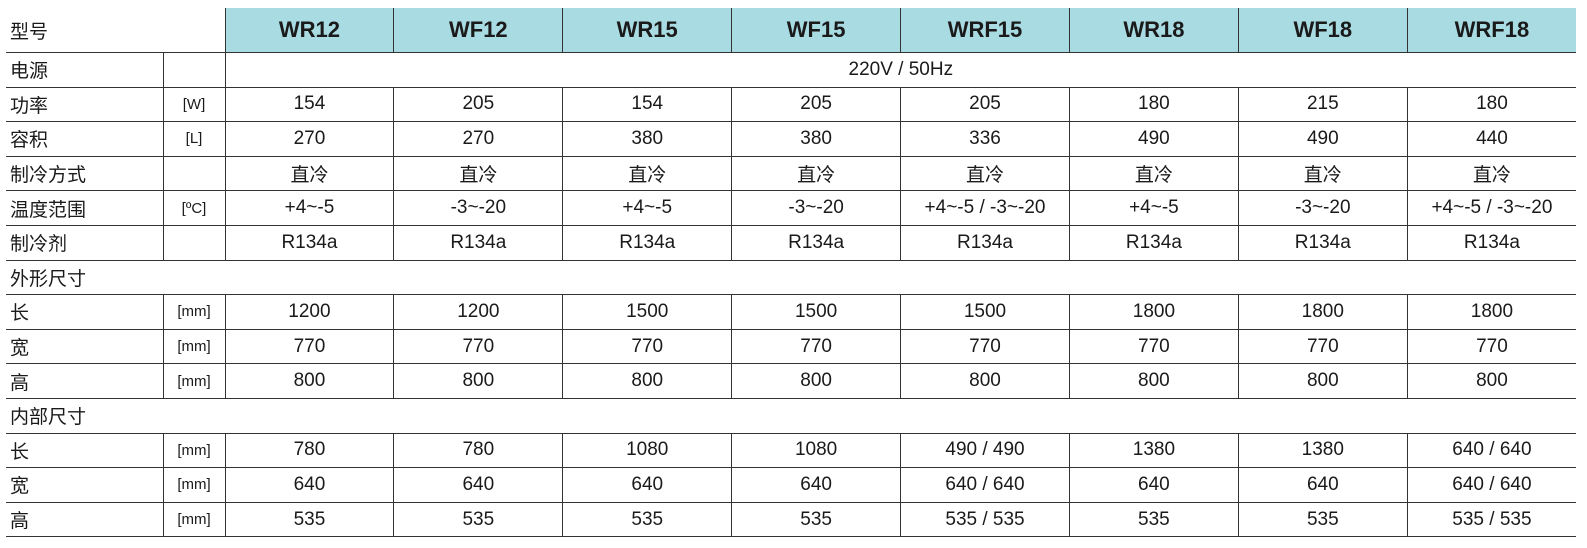 The height and width of the screenshot is (548, 1587). I want to click on section-row: 外形尺寸, so click(791, 278).